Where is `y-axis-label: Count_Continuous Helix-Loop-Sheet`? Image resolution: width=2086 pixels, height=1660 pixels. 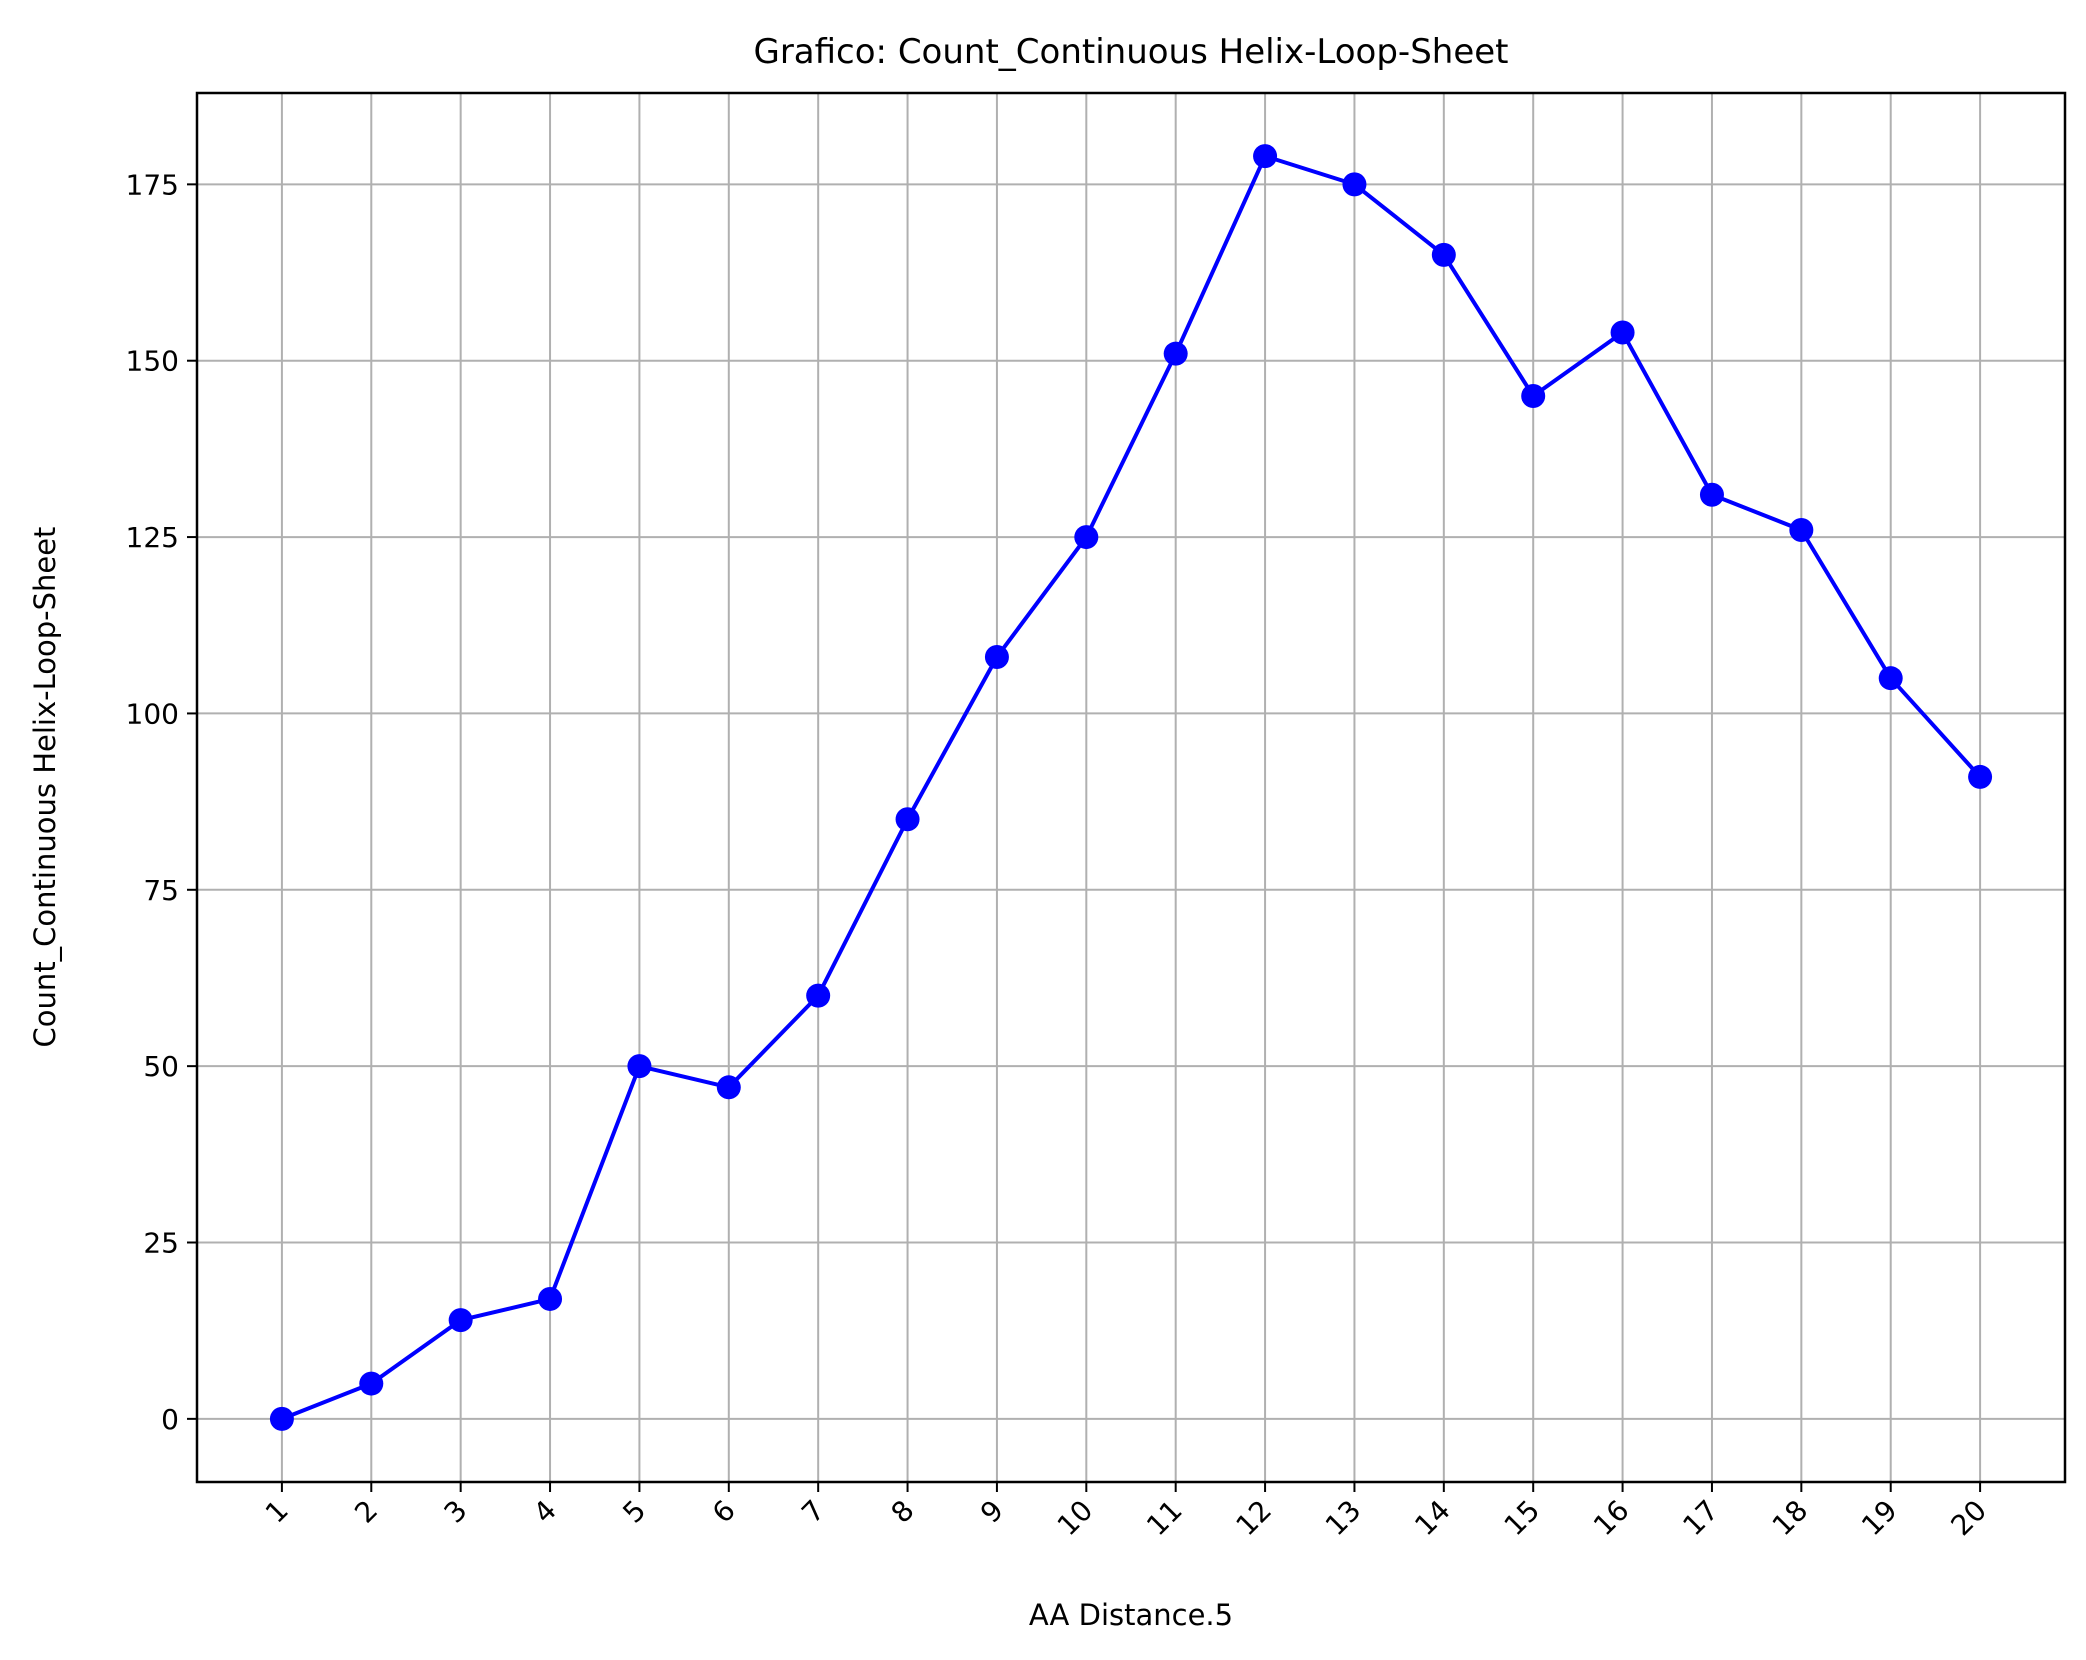 y-axis-label: Count_Continuous Helix-Loop-Sheet is located at coordinates (45, 787).